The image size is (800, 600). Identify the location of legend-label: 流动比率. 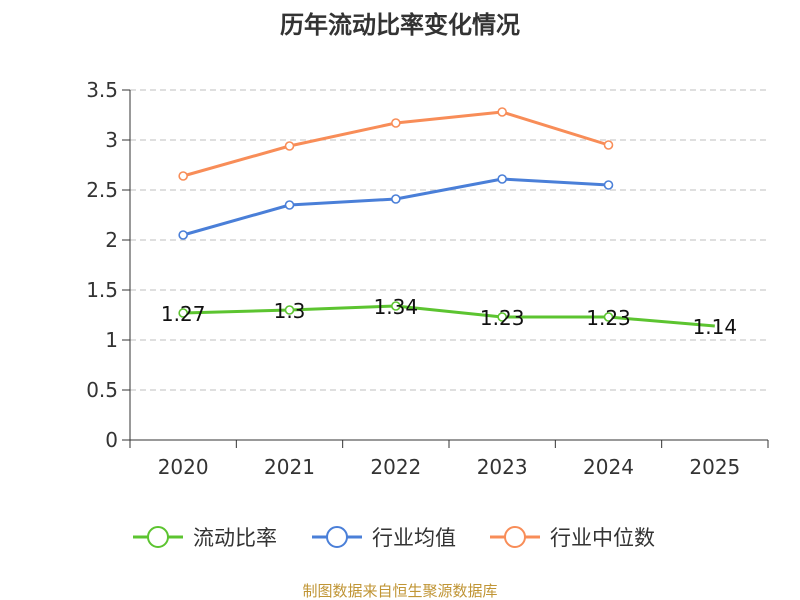
(235, 538).